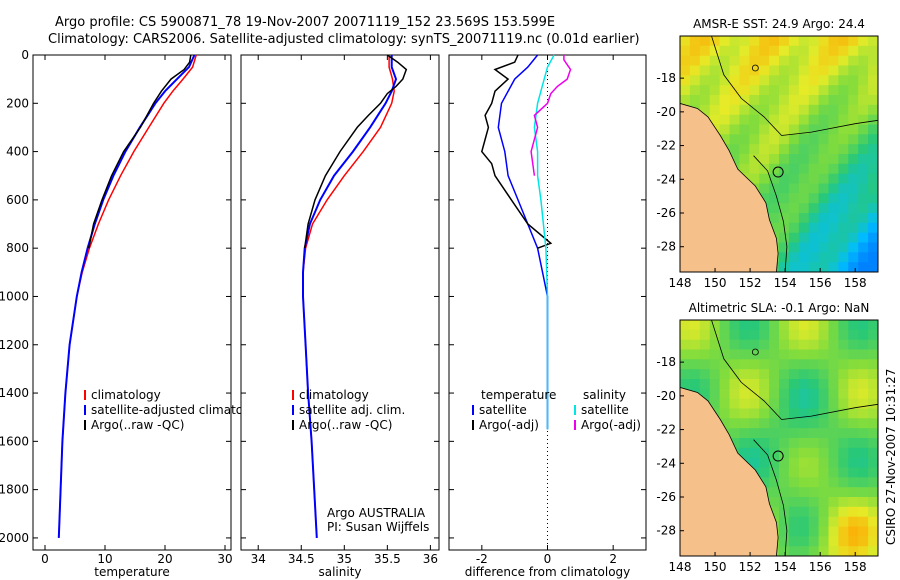  What do you see at coordinates (430, 559) in the screenshot?
I see `x-tick-label: 36` at bounding box center [430, 559].